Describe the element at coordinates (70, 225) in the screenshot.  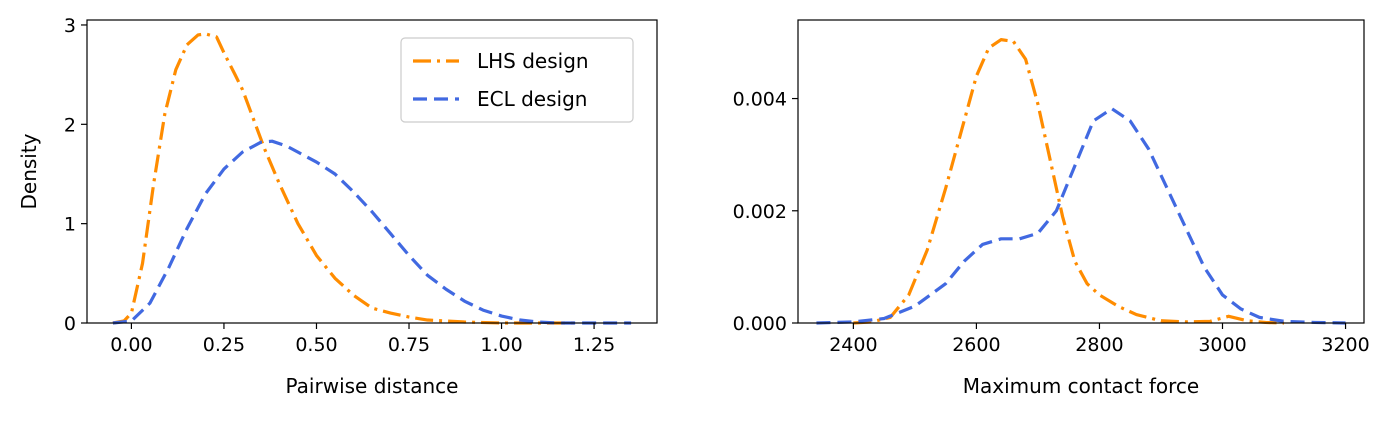
I see `y-tick-label: 1` at that location.